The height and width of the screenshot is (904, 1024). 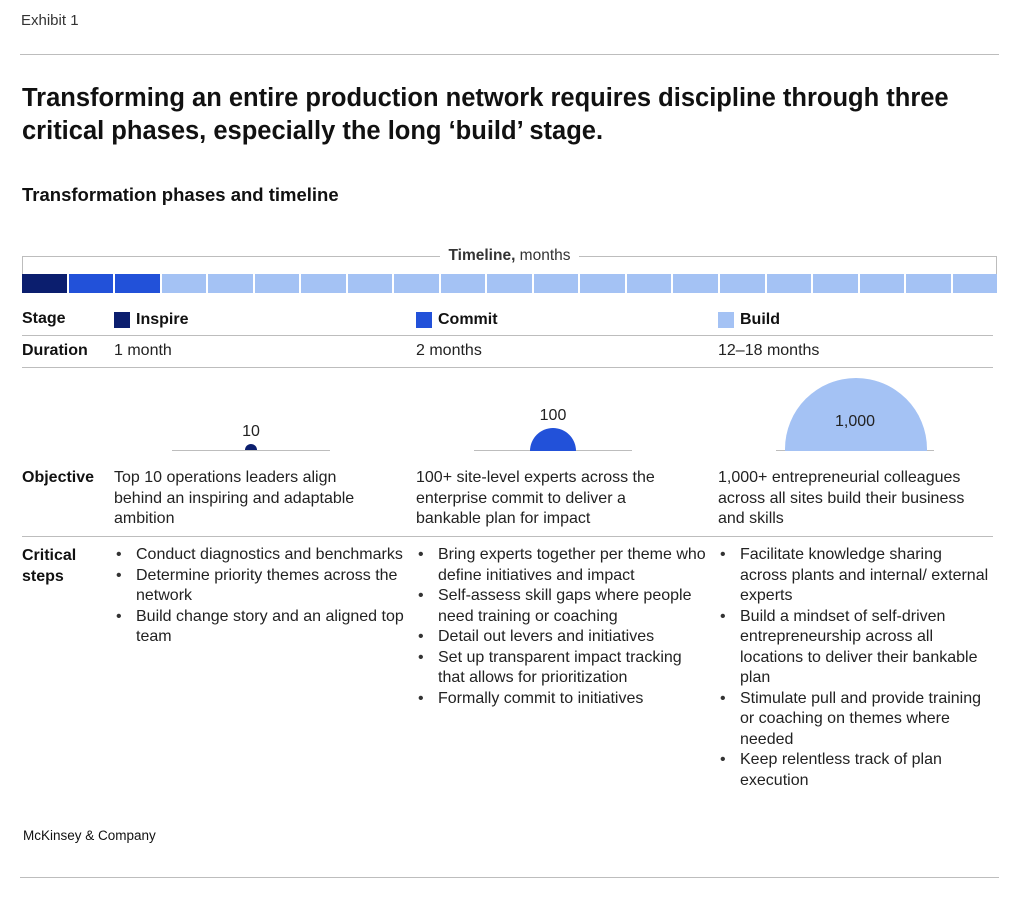 I want to click on step-item: Conduct diagnostics and benchmarks, so click(x=259, y=555).